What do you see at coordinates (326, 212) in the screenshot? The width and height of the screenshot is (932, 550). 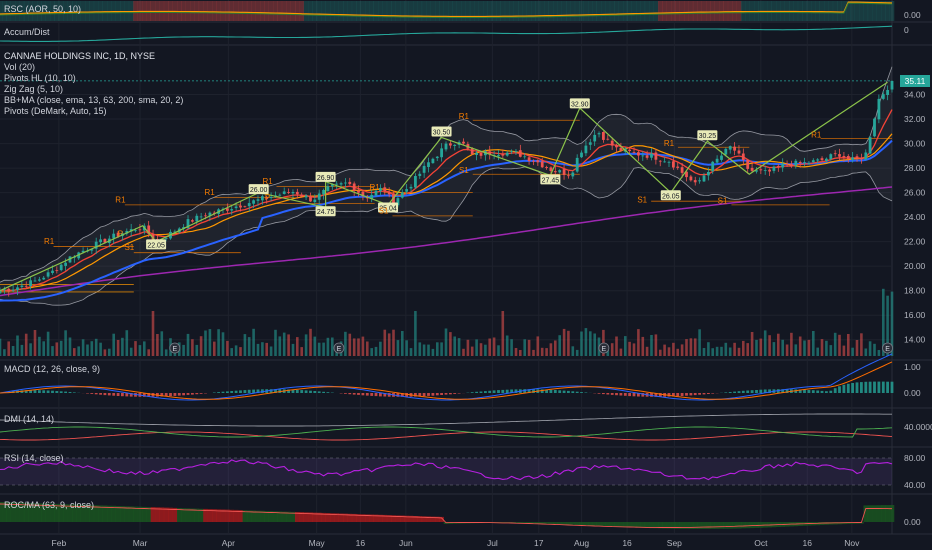 I see `pivot-hl-label: 24.75` at bounding box center [326, 212].